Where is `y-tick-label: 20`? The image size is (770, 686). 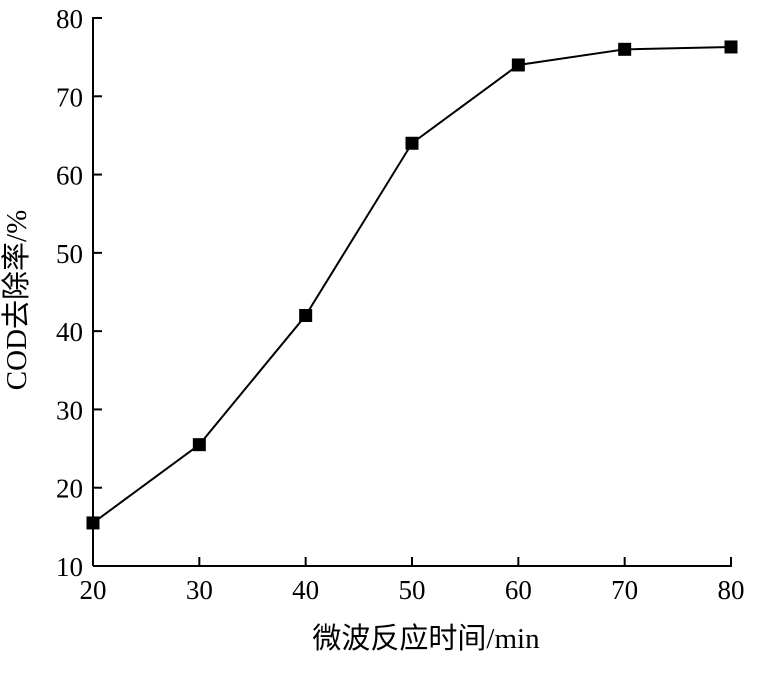 y-tick-label: 20 is located at coordinates (69, 489).